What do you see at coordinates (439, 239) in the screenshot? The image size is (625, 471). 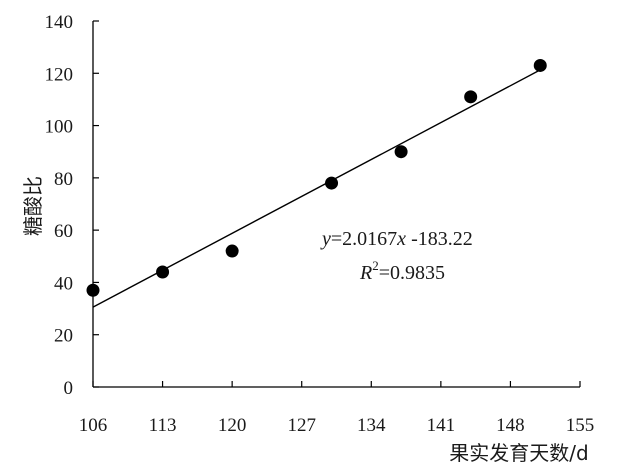 I see `equation-intercept: -183.22` at bounding box center [439, 239].